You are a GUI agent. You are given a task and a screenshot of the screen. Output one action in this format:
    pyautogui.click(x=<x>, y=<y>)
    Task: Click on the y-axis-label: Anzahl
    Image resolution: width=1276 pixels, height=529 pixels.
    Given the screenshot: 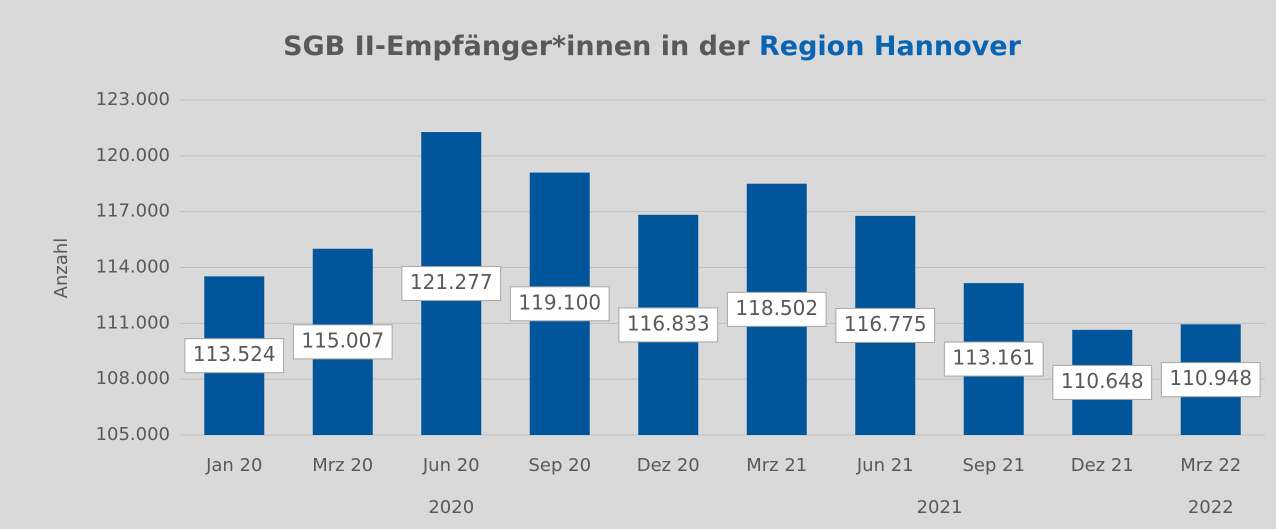 What is the action you would take?
    pyautogui.click(x=61, y=268)
    